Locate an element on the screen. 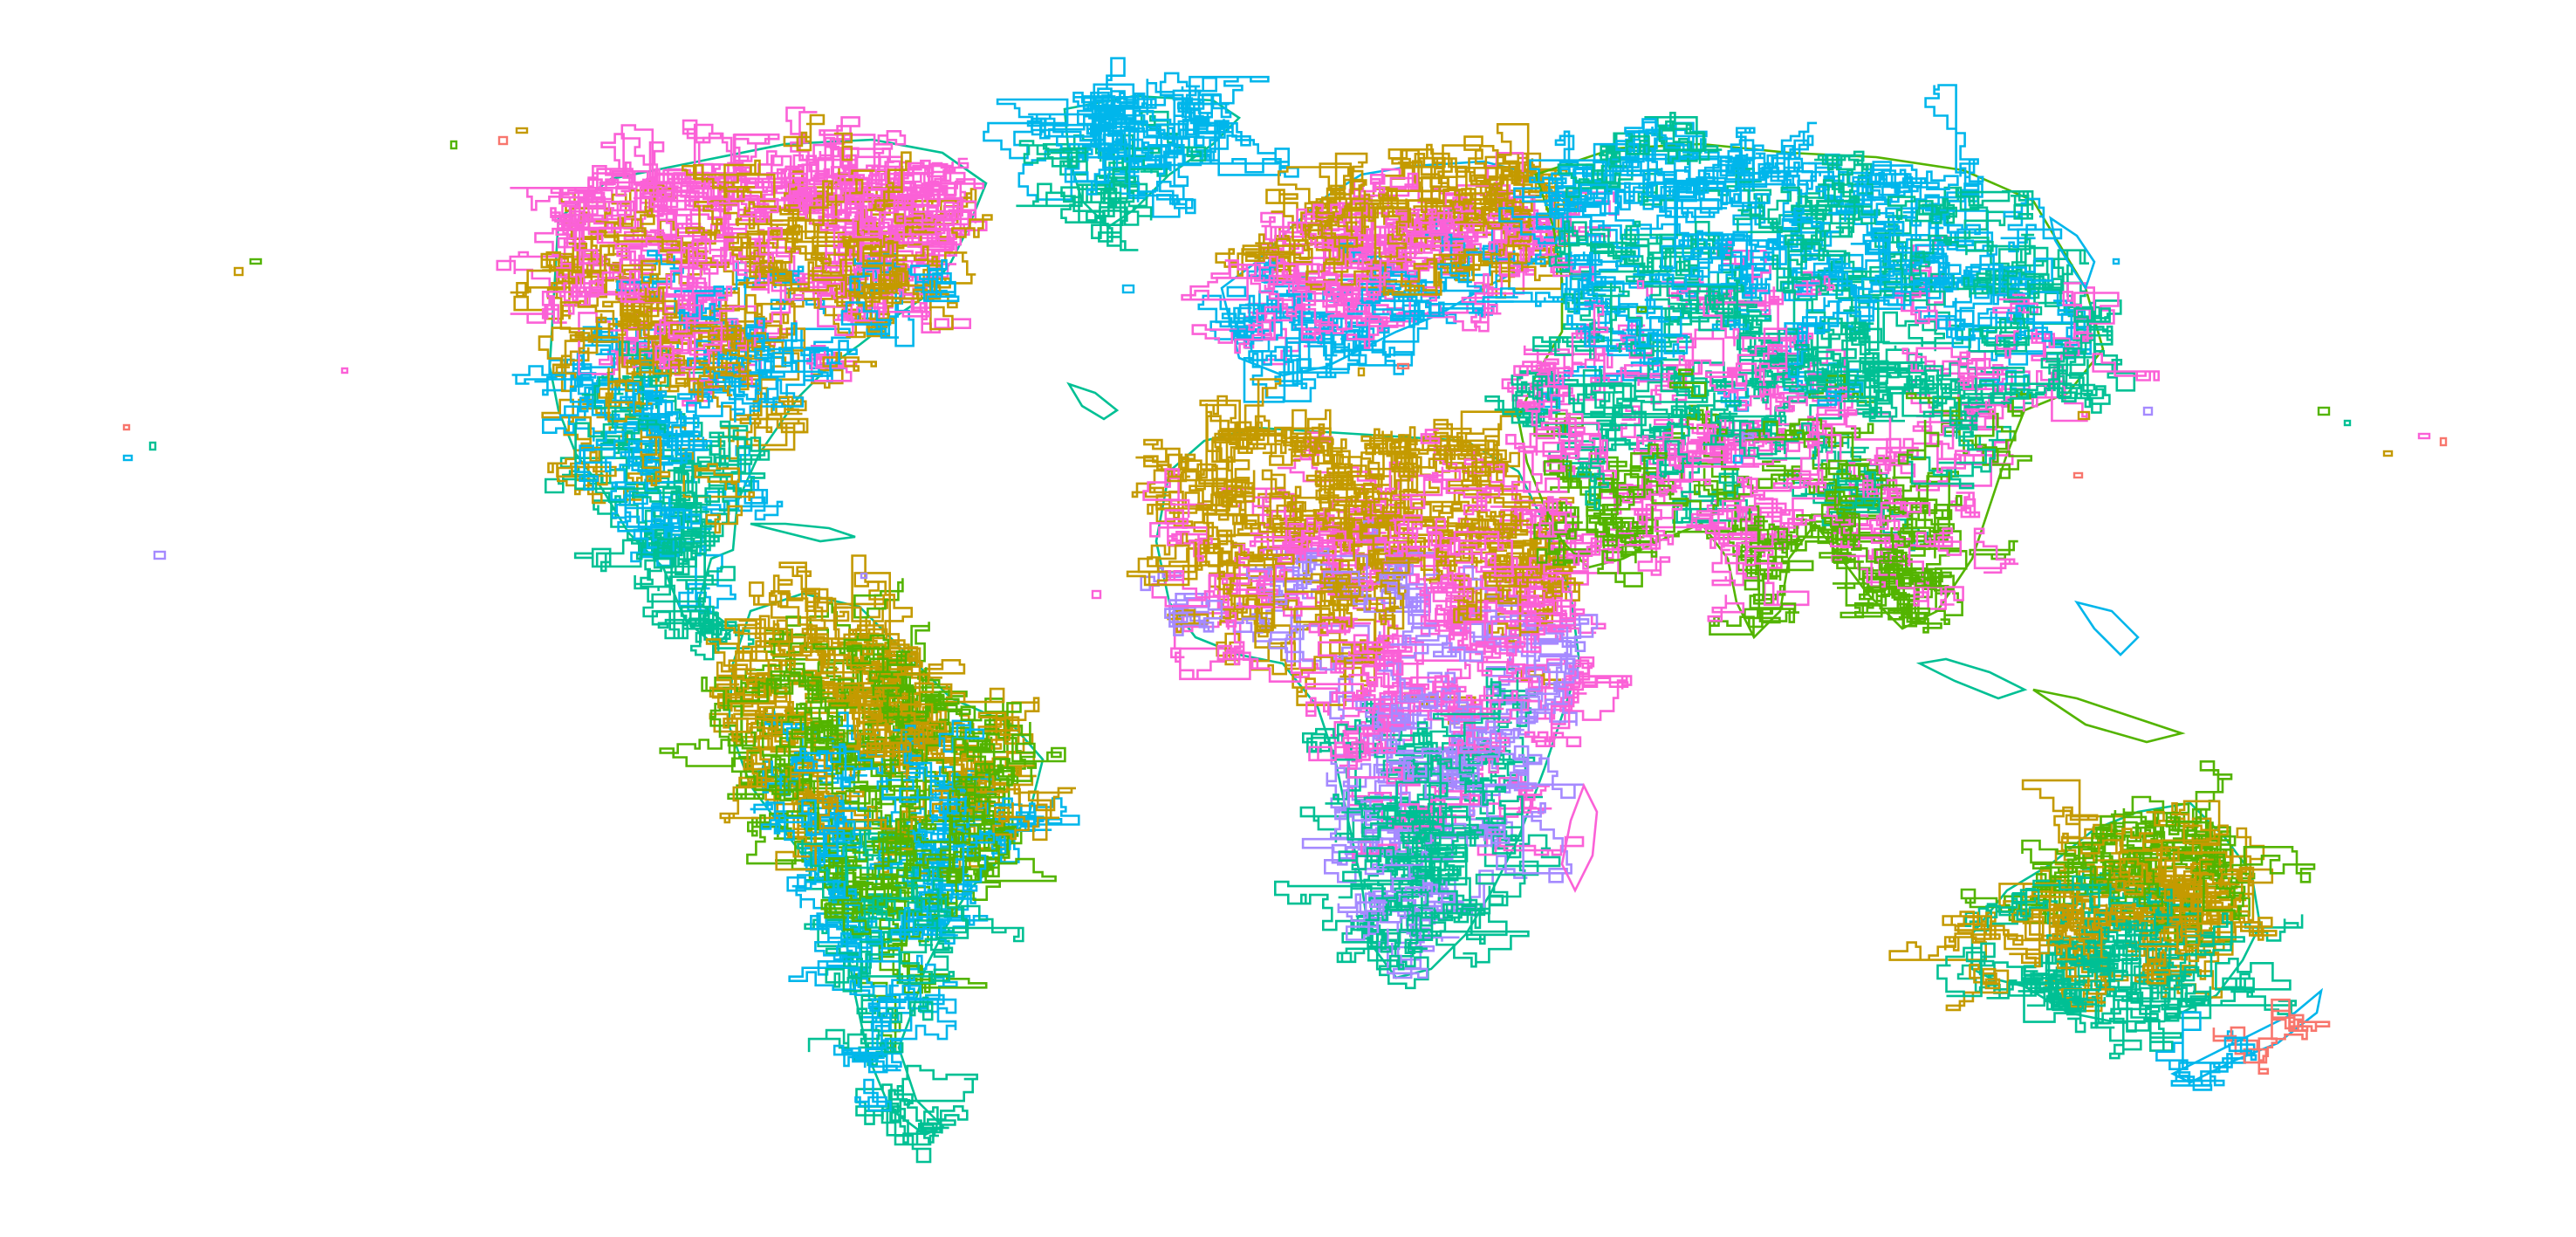  landmass-africa is located at coordinates (1380, 684).